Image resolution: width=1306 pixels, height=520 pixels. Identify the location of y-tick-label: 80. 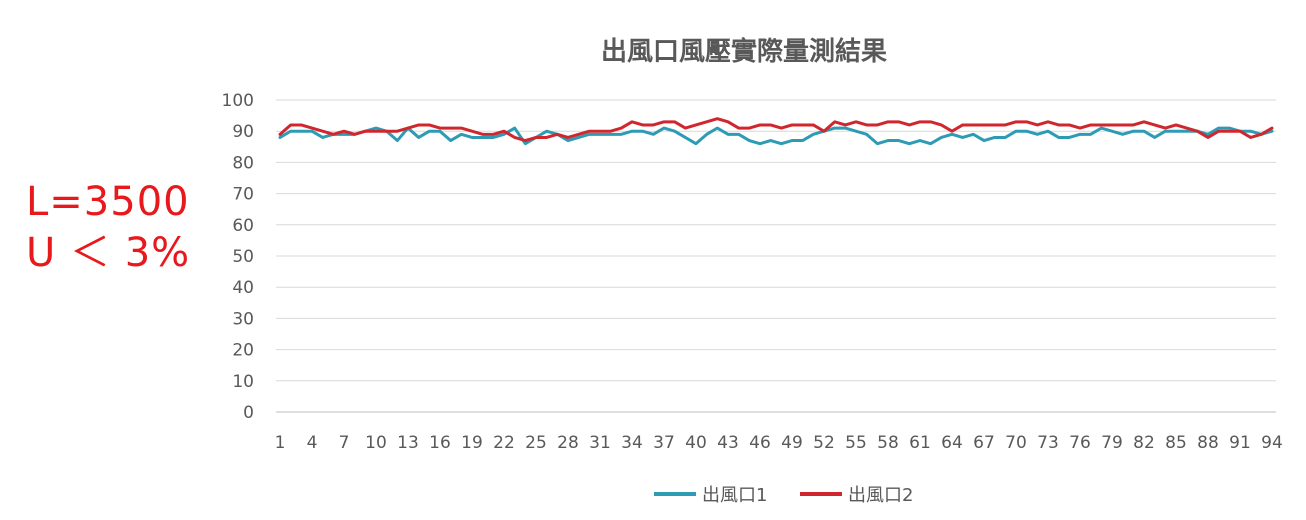
(243, 163).